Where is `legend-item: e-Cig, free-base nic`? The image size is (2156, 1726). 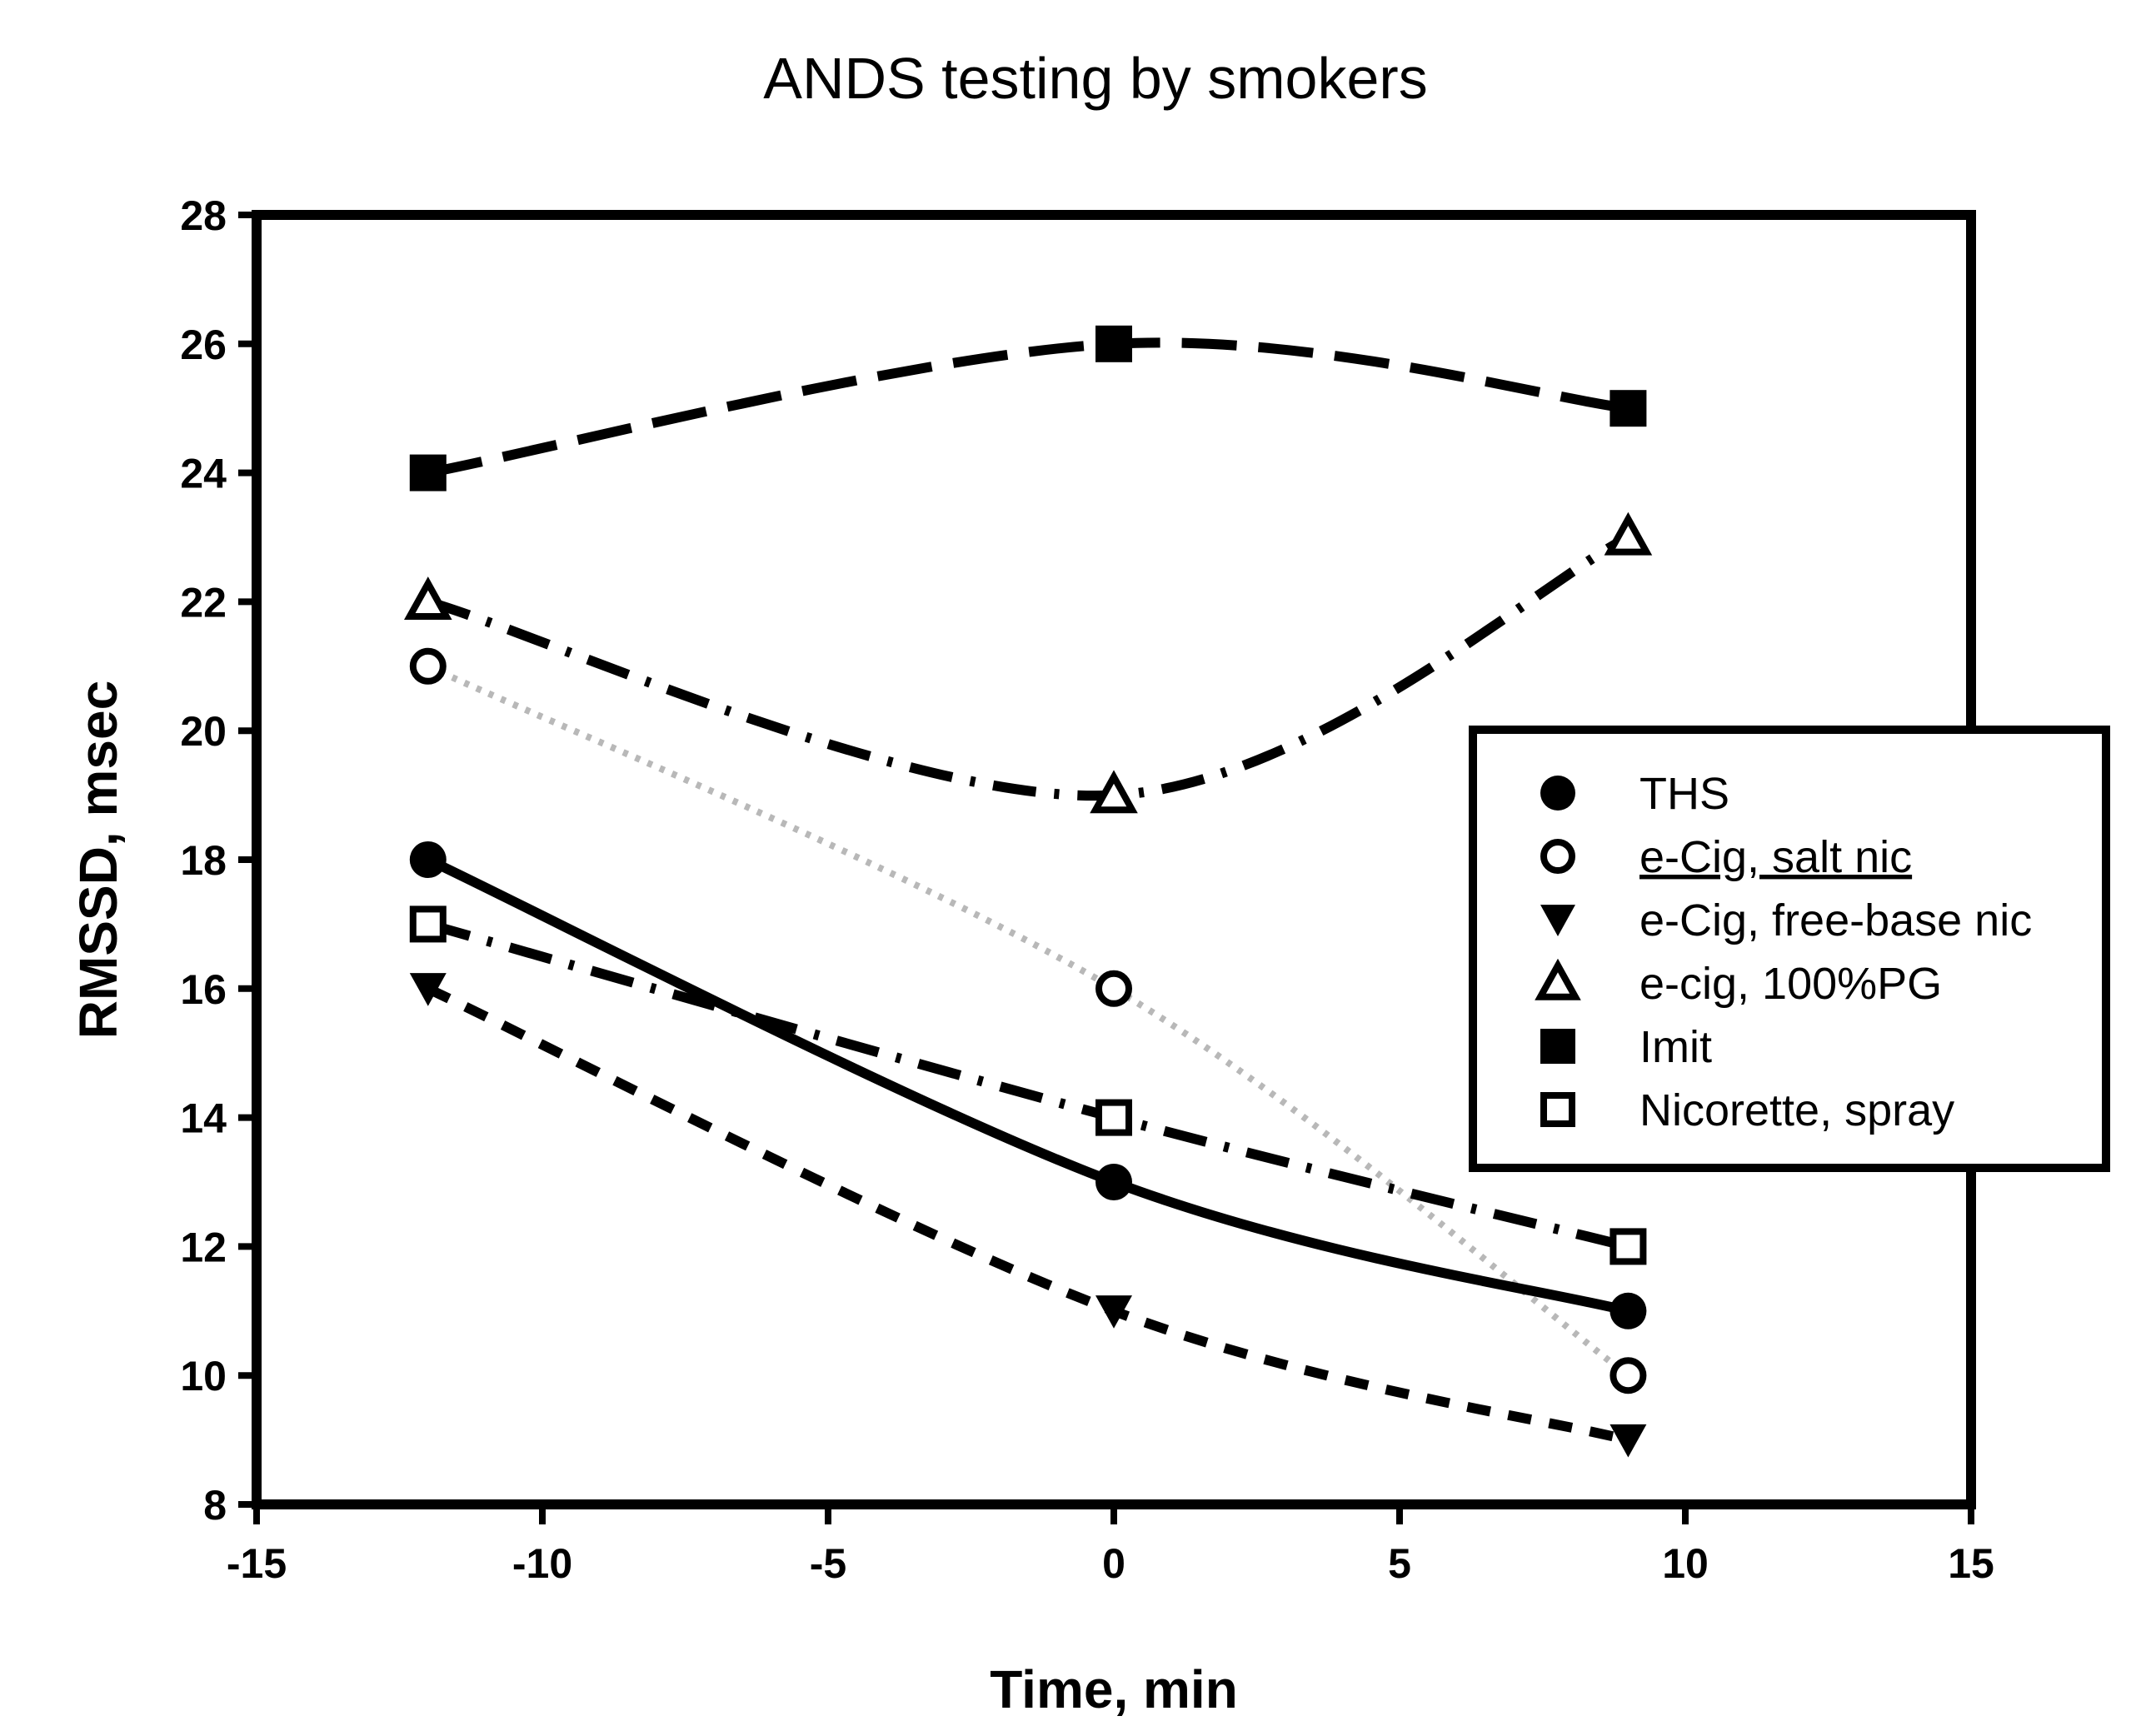 legend-item: e-Cig, free-base nic is located at coordinates (1786, 920).